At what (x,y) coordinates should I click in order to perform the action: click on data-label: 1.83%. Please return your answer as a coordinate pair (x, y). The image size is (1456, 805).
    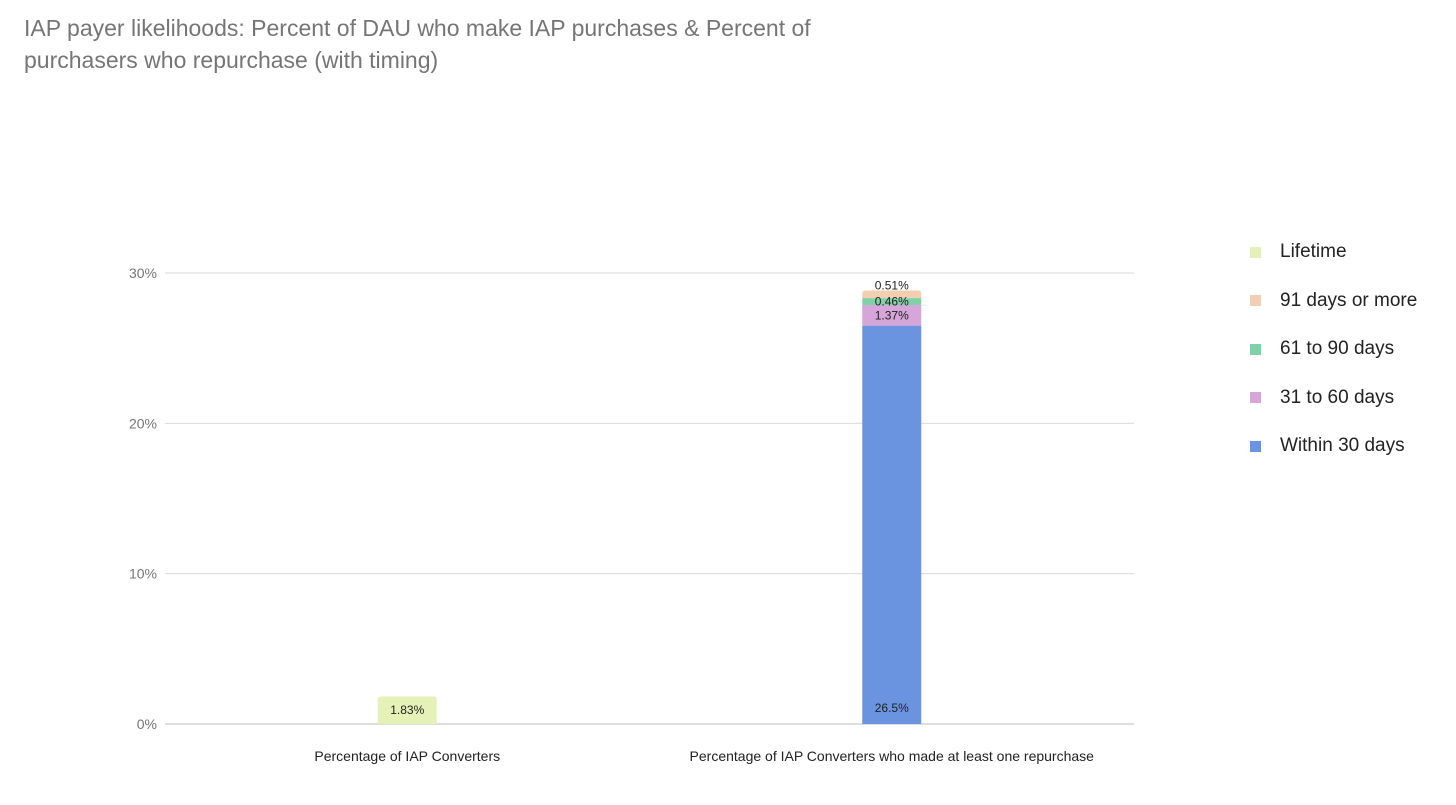
    Looking at the image, I should click on (407, 710).